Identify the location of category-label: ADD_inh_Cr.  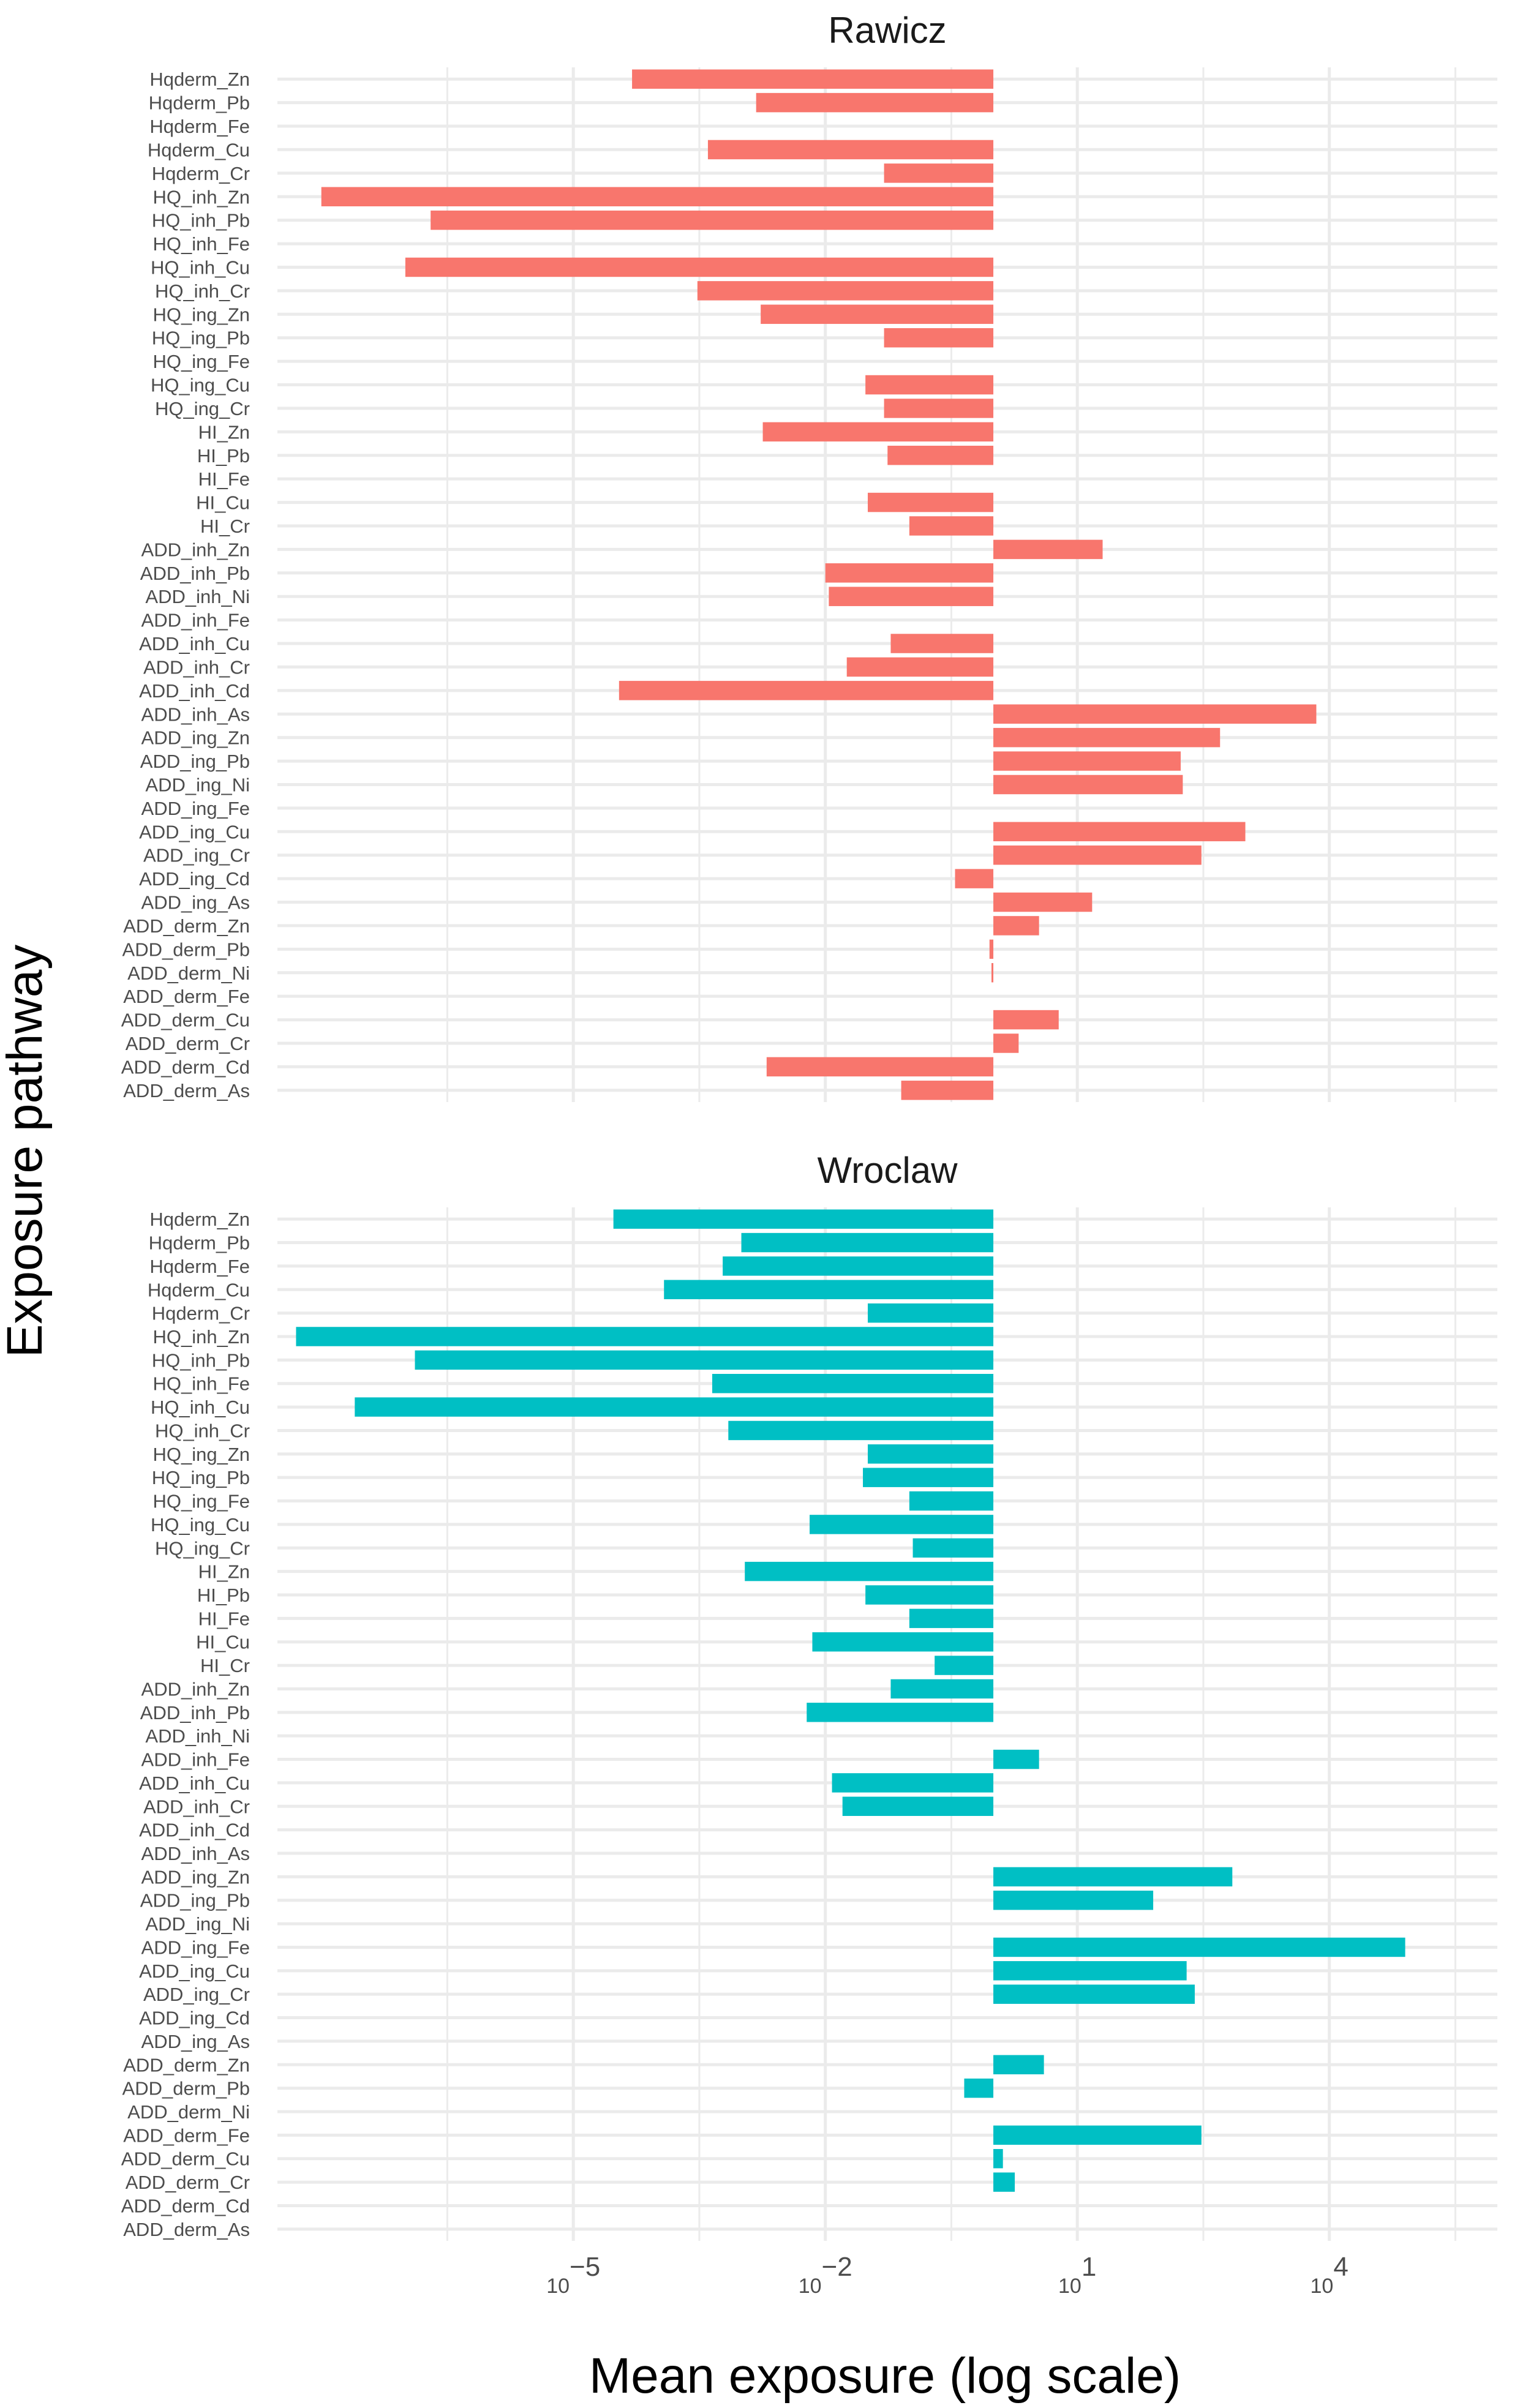
(196, 667).